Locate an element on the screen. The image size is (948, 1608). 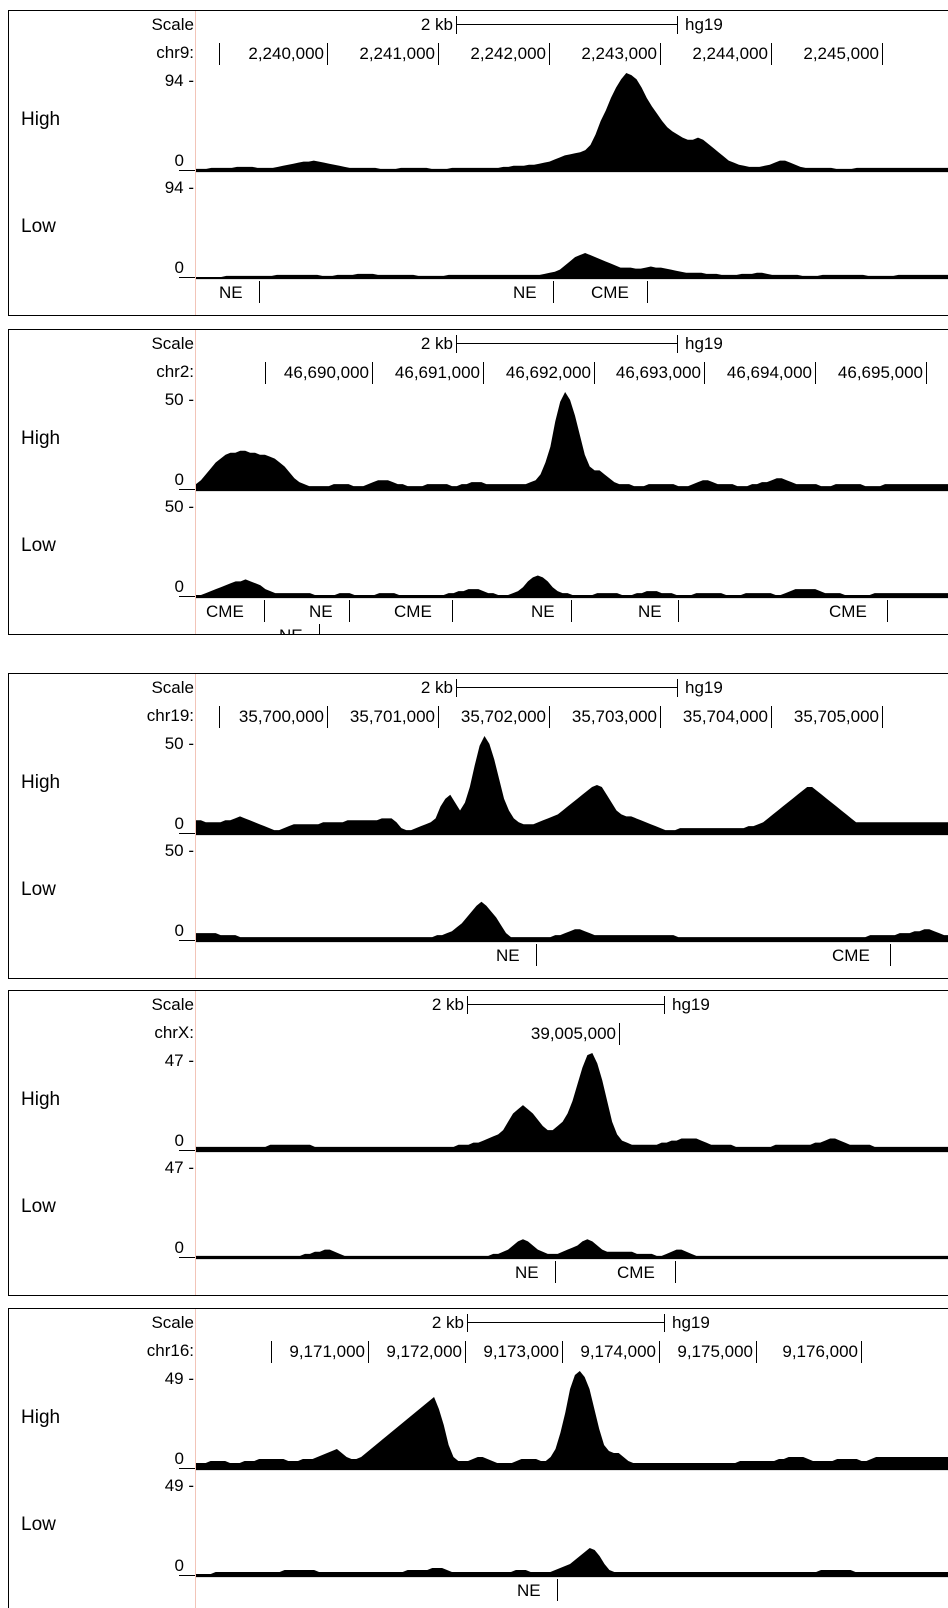
coordinate-tick-label: 2,240,000 is located at coordinates (286, 53).